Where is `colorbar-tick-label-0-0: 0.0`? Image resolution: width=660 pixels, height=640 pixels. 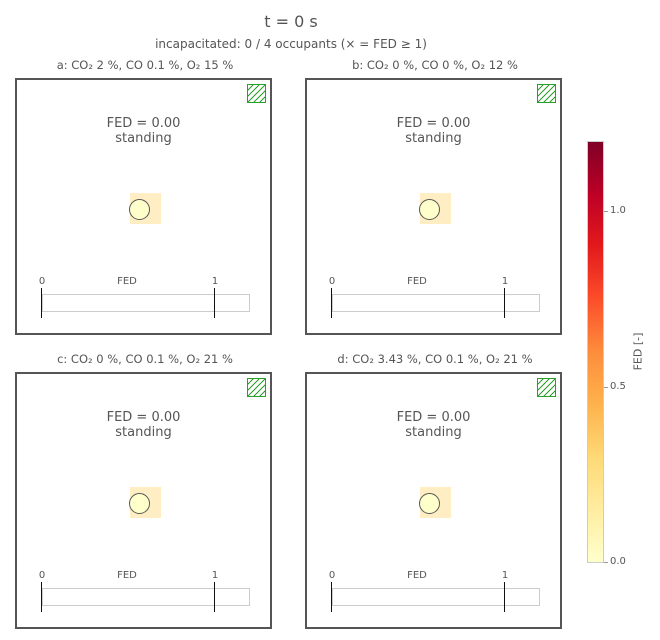
colorbar-tick-label-0-0: 0.0 is located at coordinates (618, 561).